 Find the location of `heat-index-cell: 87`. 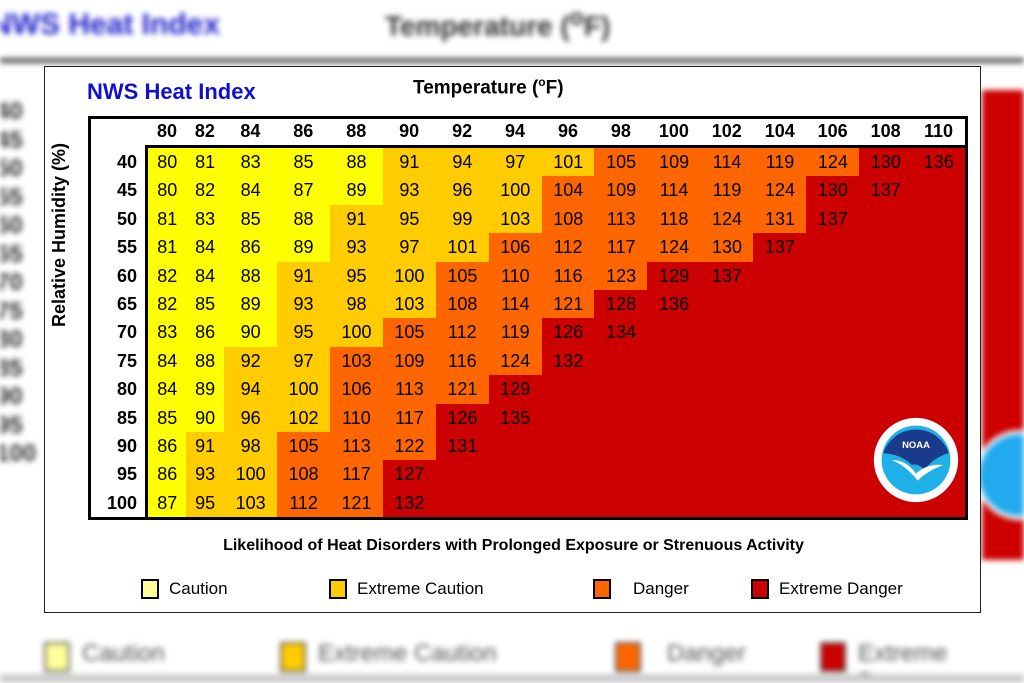

heat-index-cell: 87 is located at coordinates (303, 190).